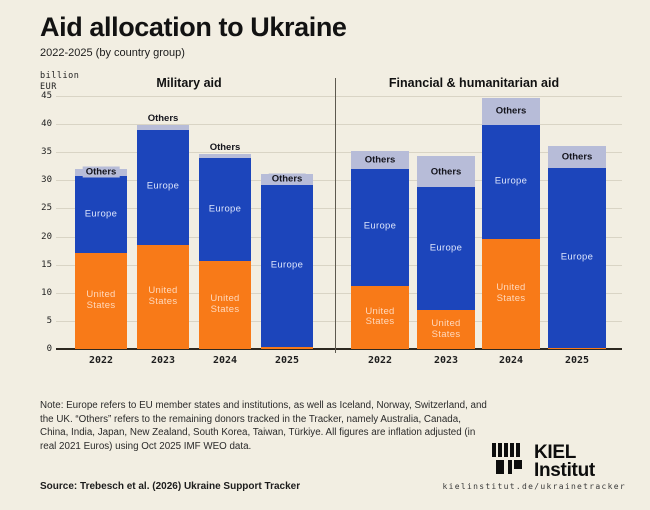 Image resolution: width=650 pixels, height=510 pixels. What do you see at coordinates (46, 96) in the screenshot?
I see `y-axis-tick-label: 45` at bounding box center [46, 96].